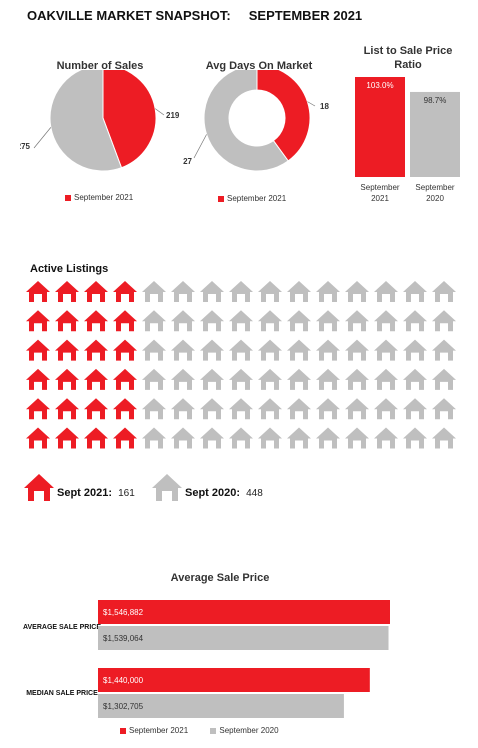  What do you see at coordinates (259, 66) in the screenshot?
I see `avg-days-on-market-title: Avg Days On Market` at bounding box center [259, 66].